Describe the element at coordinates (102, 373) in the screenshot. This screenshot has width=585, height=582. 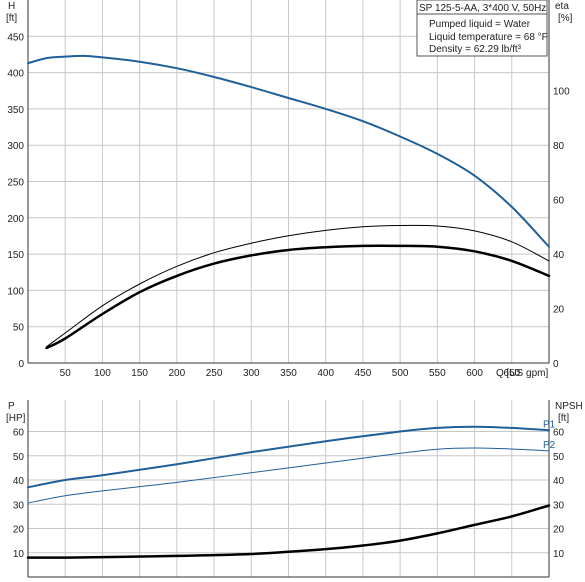
I see `x-tick-label: 100` at that location.